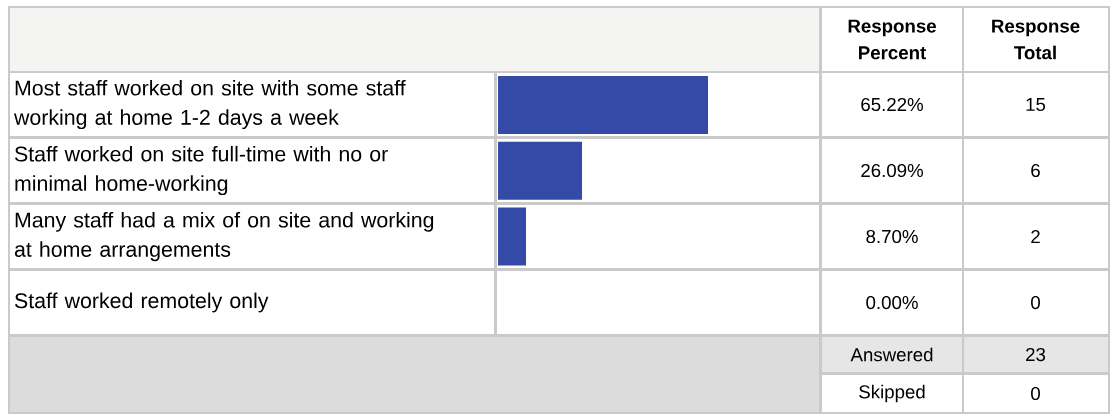 This screenshot has width=1112, height=414. What do you see at coordinates (1035, 236) in the screenshot?
I see `text: 2` at bounding box center [1035, 236].